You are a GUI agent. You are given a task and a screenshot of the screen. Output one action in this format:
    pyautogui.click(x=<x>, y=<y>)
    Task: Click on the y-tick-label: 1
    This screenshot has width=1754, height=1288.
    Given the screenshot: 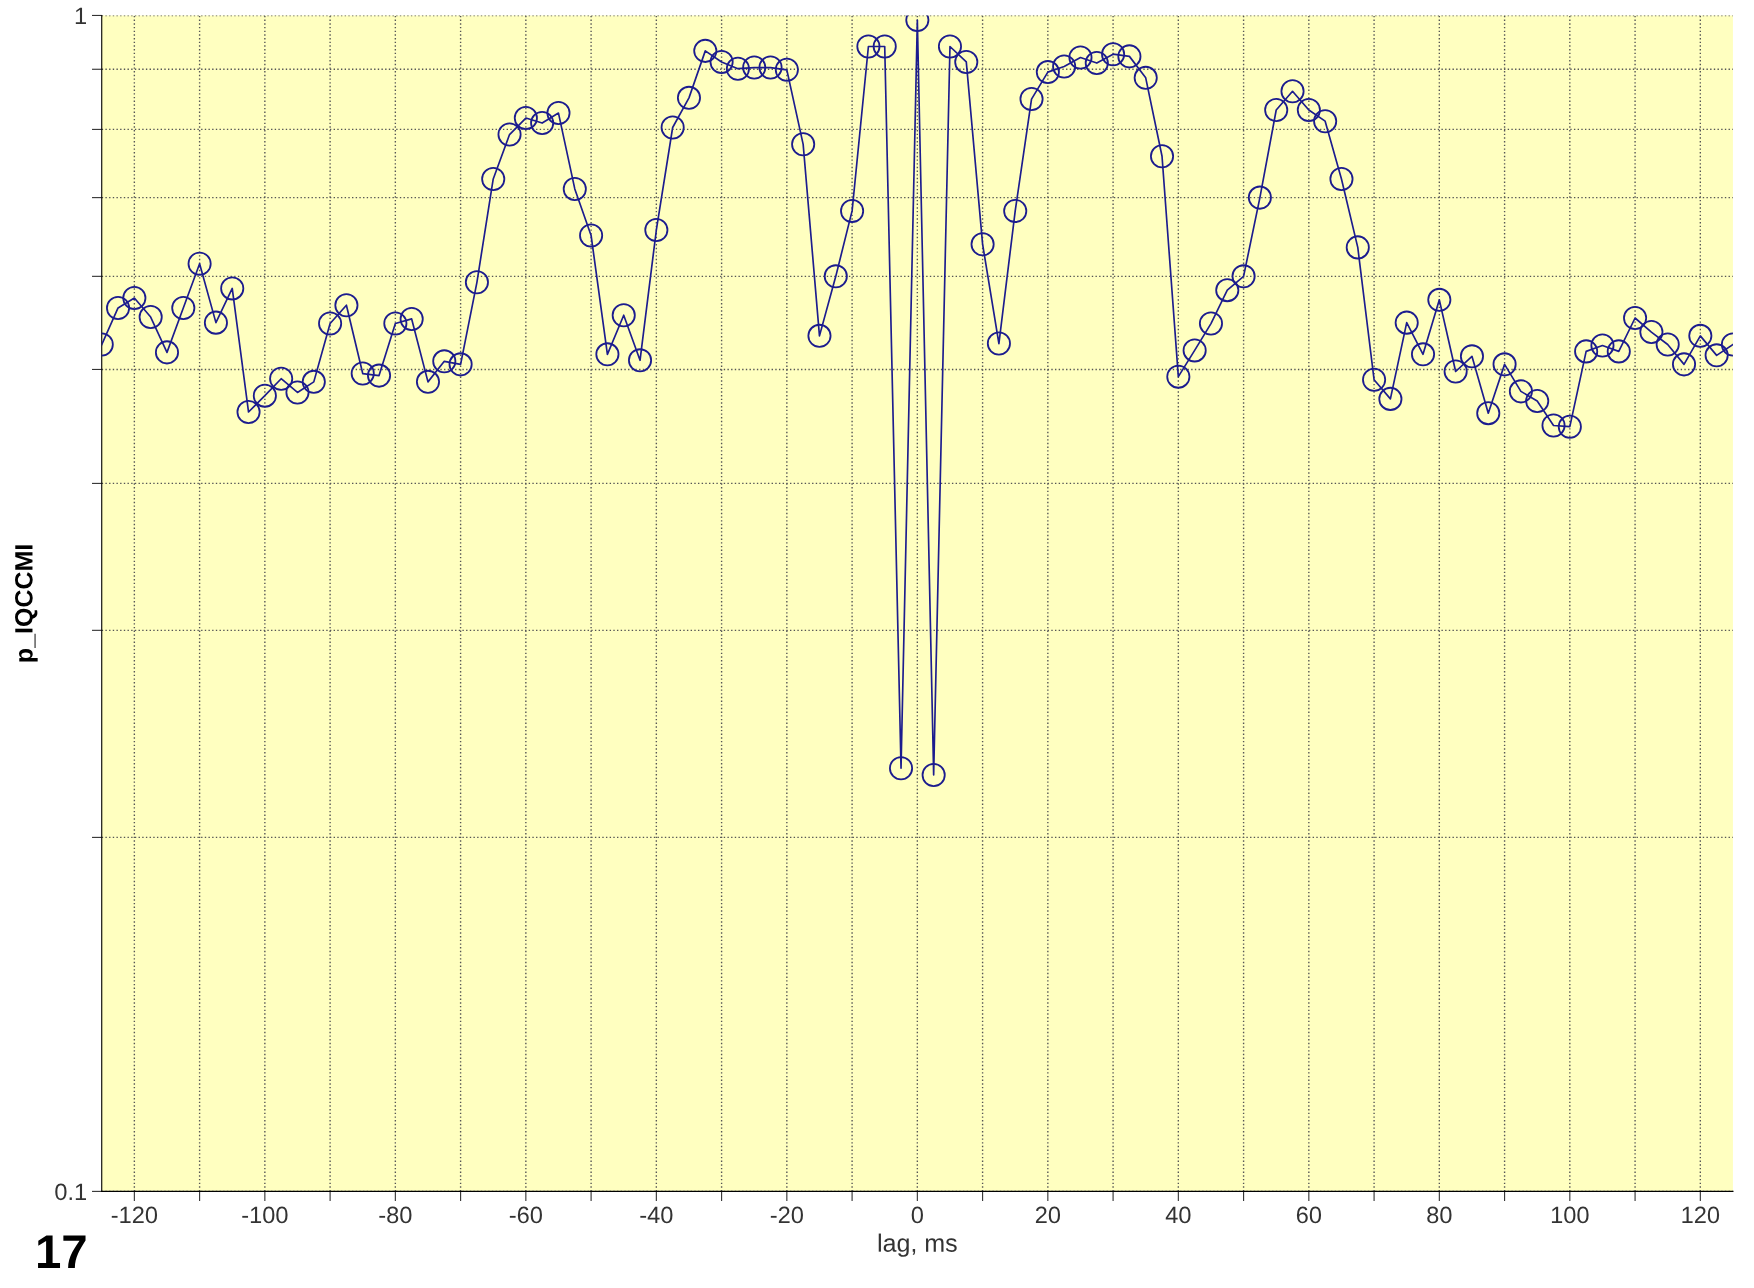 What is the action you would take?
    pyautogui.click(x=80, y=16)
    